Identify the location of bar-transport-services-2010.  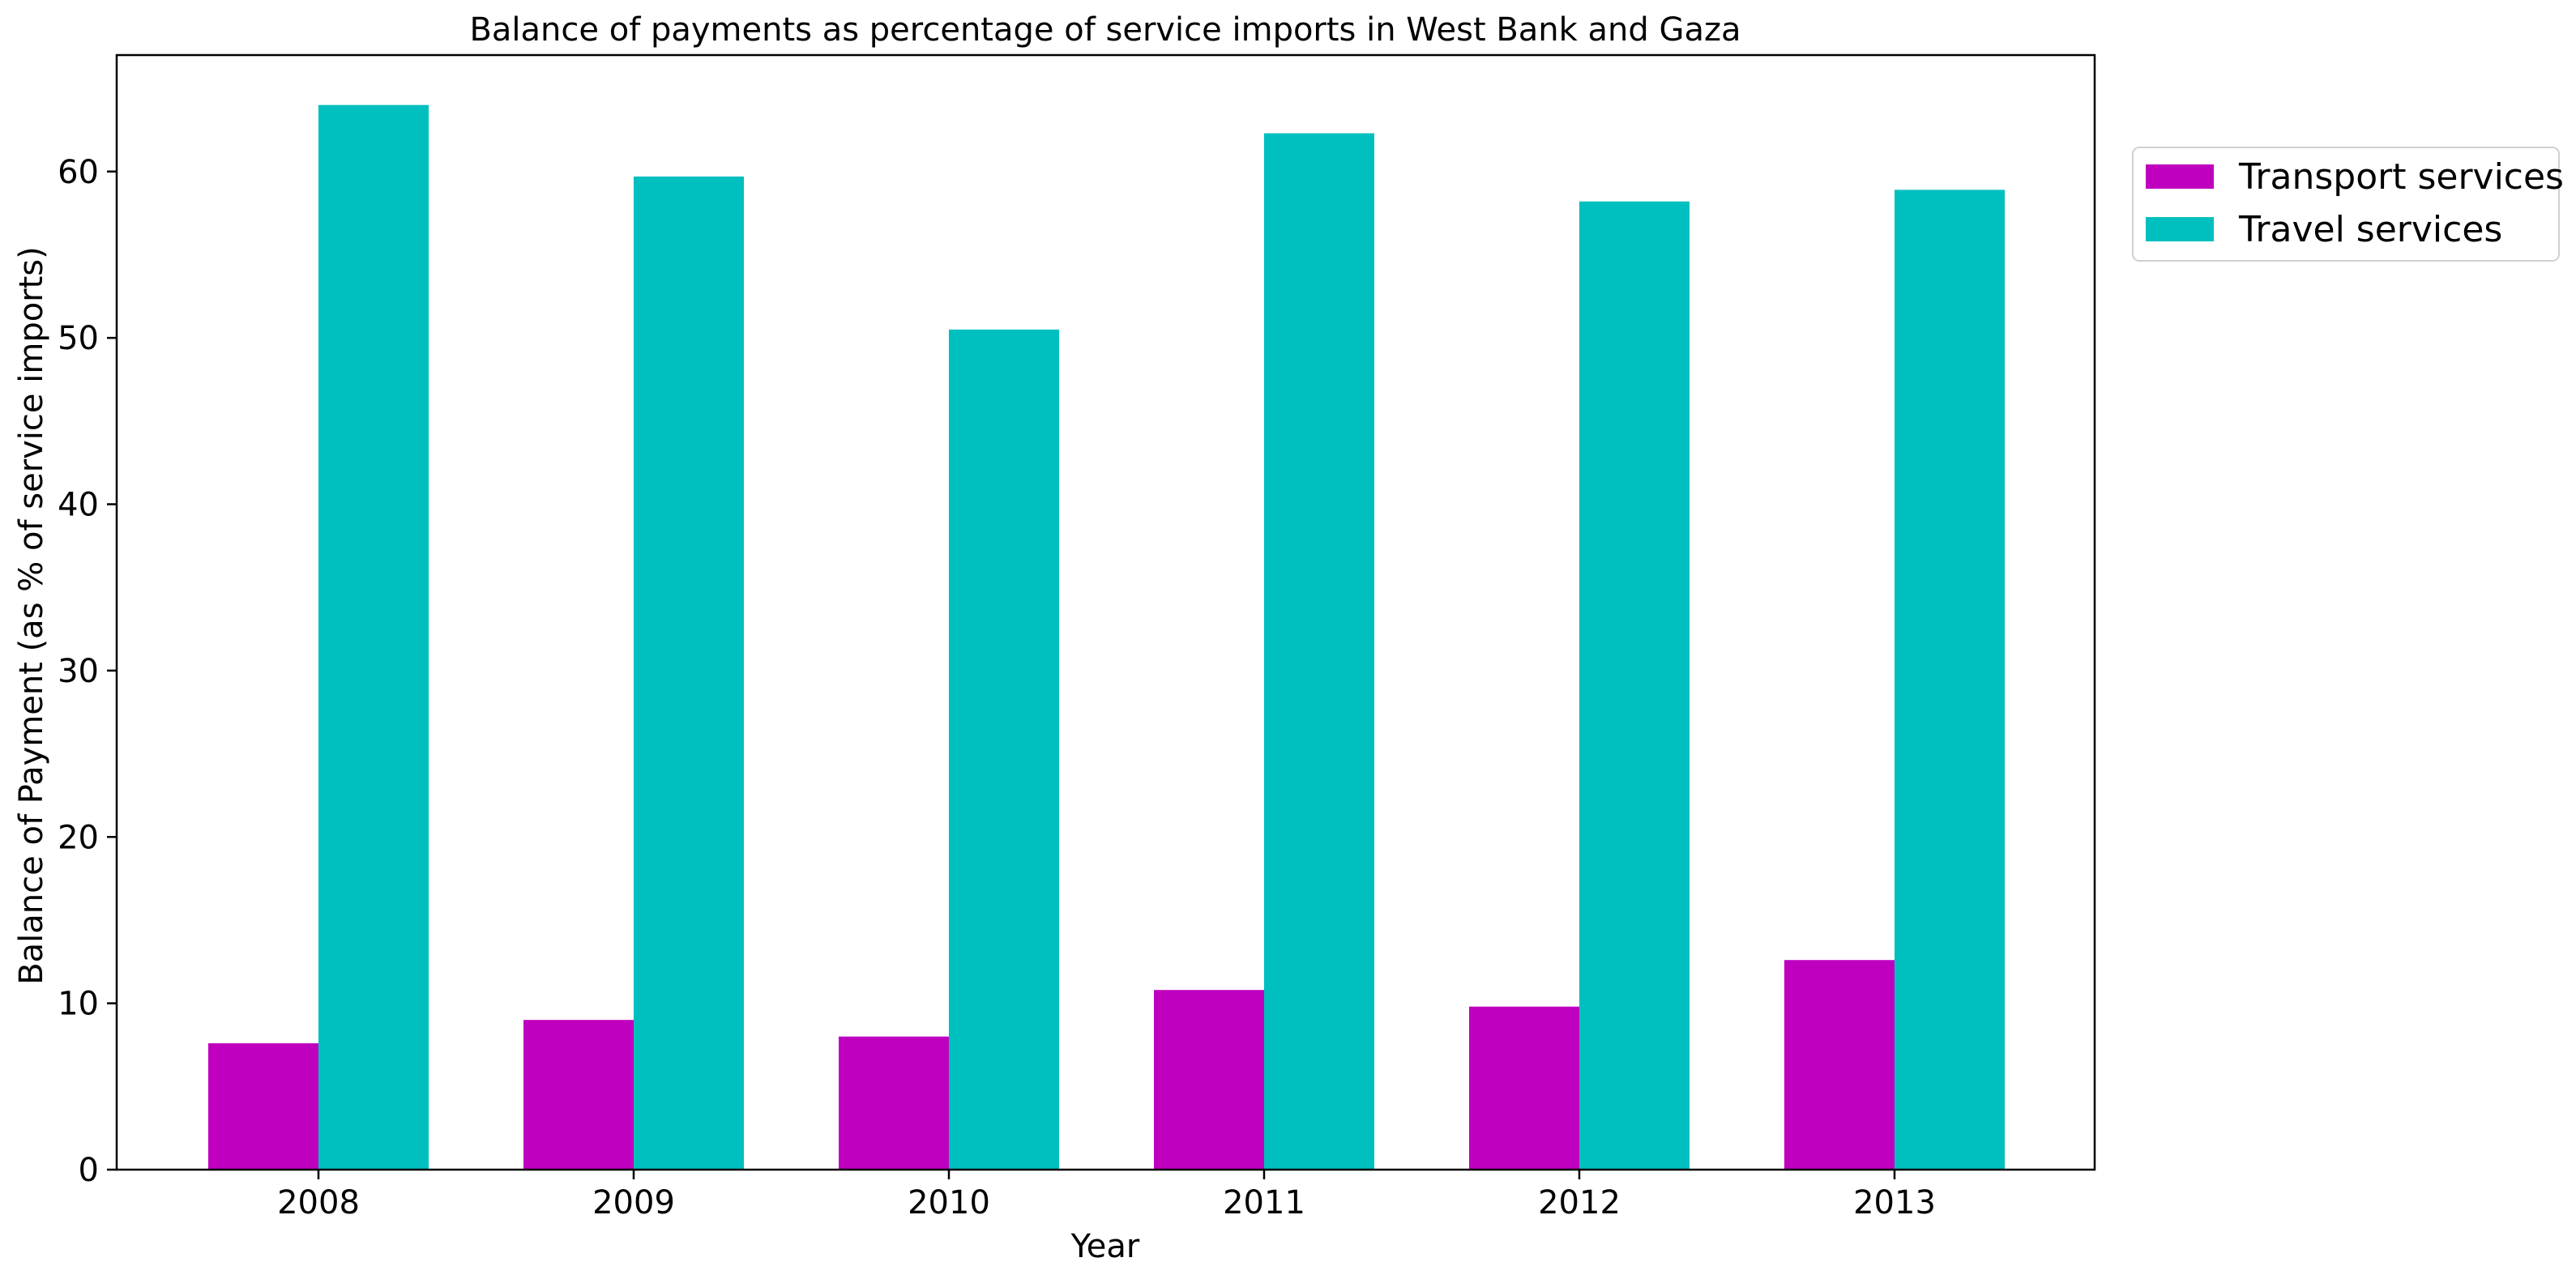
(894, 1103).